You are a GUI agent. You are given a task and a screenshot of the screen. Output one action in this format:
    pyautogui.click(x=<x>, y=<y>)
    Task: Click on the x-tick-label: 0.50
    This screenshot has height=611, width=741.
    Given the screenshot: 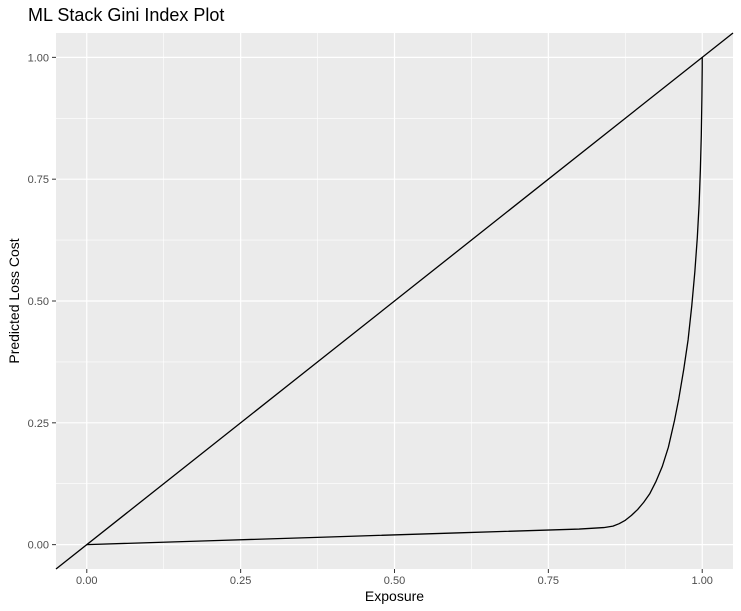 What is the action you would take?
    pyautogui.click(x=394, y=581)
    